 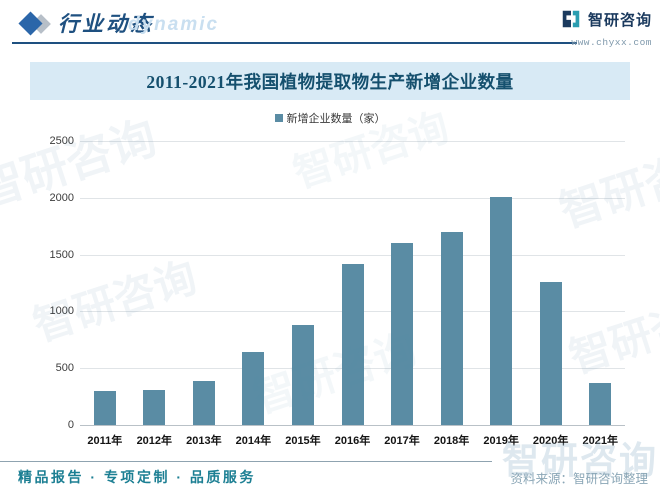 What do you see at coordinates (501, 310) in the screenshot?
I see `bar-2019年` at bounding box center [501, 310].